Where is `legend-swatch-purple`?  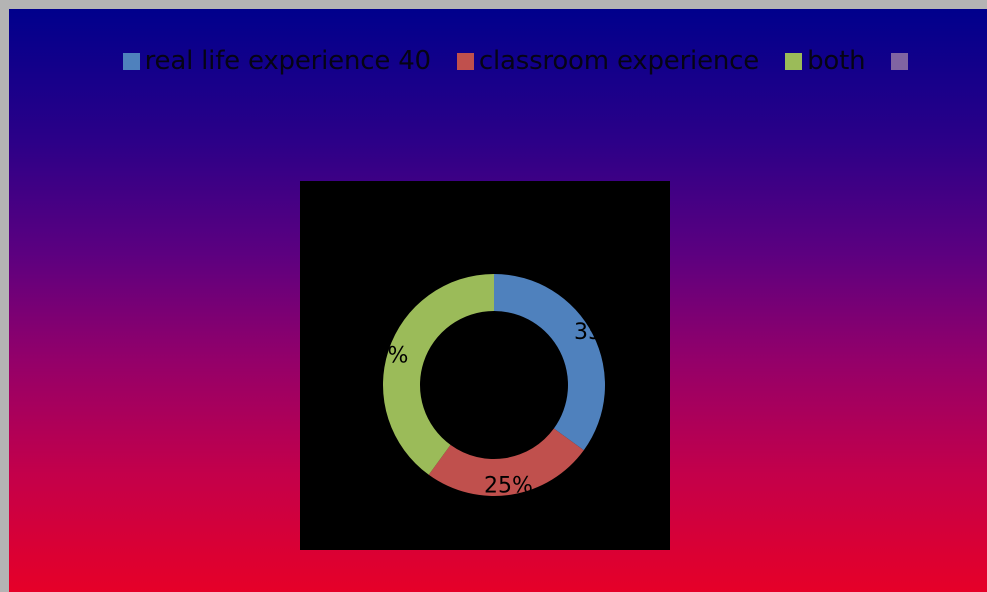 legend-swatch-purple is located at coordinates (900, 61).